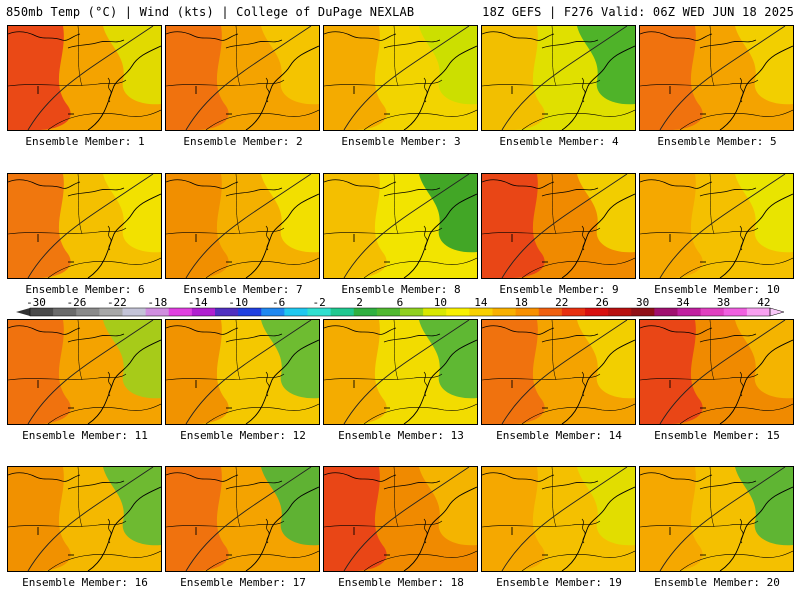 This screenshot has width=800, height=600. I want to click on colorbar-tick-label: -6, so click(279, 302).